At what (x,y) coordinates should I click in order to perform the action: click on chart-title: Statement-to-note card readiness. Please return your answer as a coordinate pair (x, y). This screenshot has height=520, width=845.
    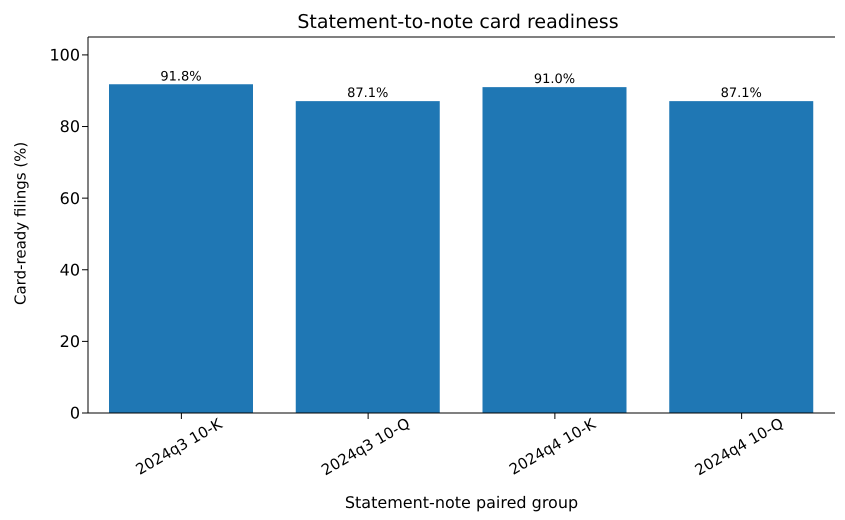
    Looking at the image, I should click on (458, 22).